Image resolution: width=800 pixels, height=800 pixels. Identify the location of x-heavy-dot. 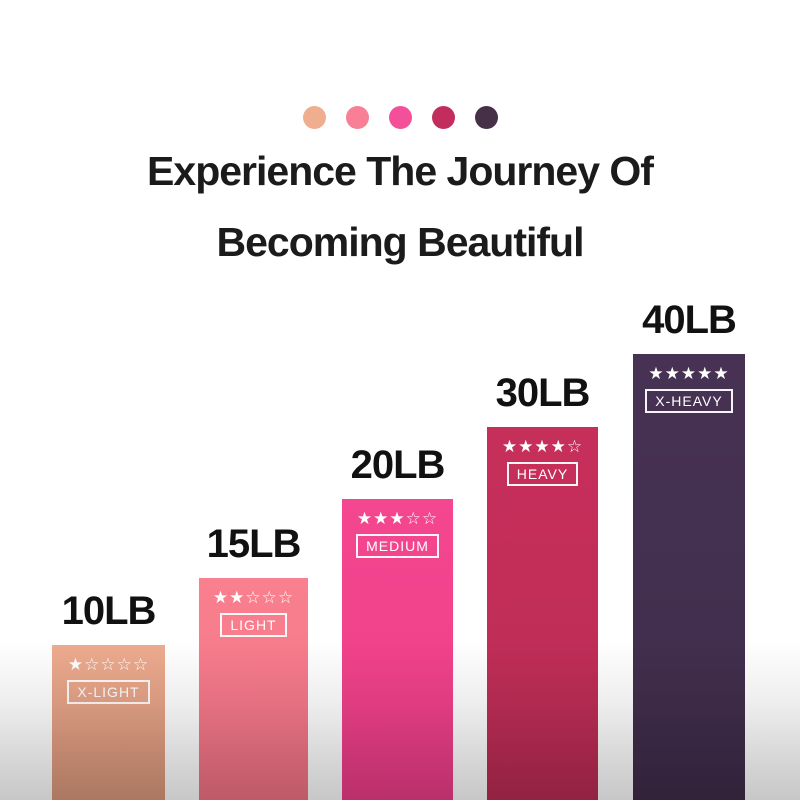
(486, 117).